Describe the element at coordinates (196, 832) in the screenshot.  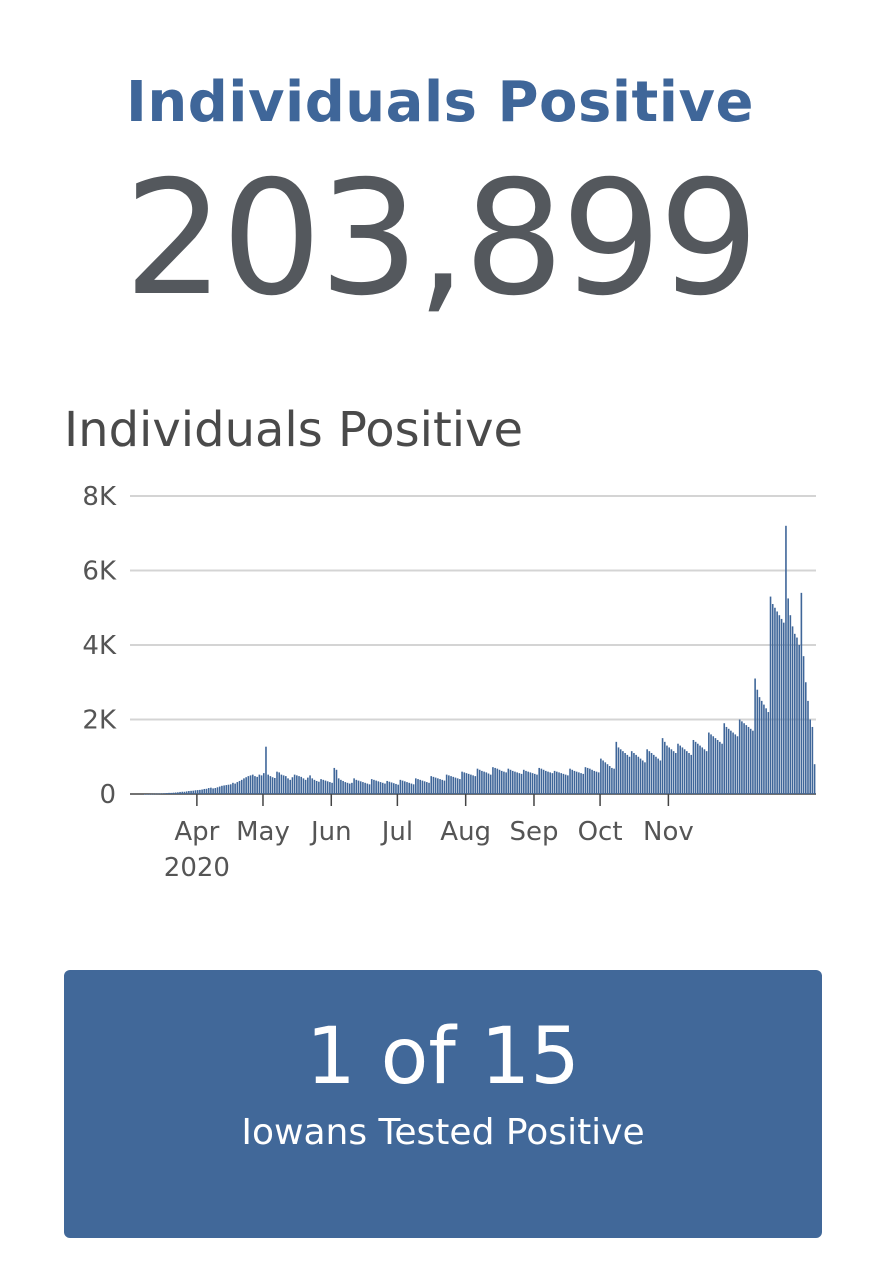
I see `x-tick-label: Apr` at that location.